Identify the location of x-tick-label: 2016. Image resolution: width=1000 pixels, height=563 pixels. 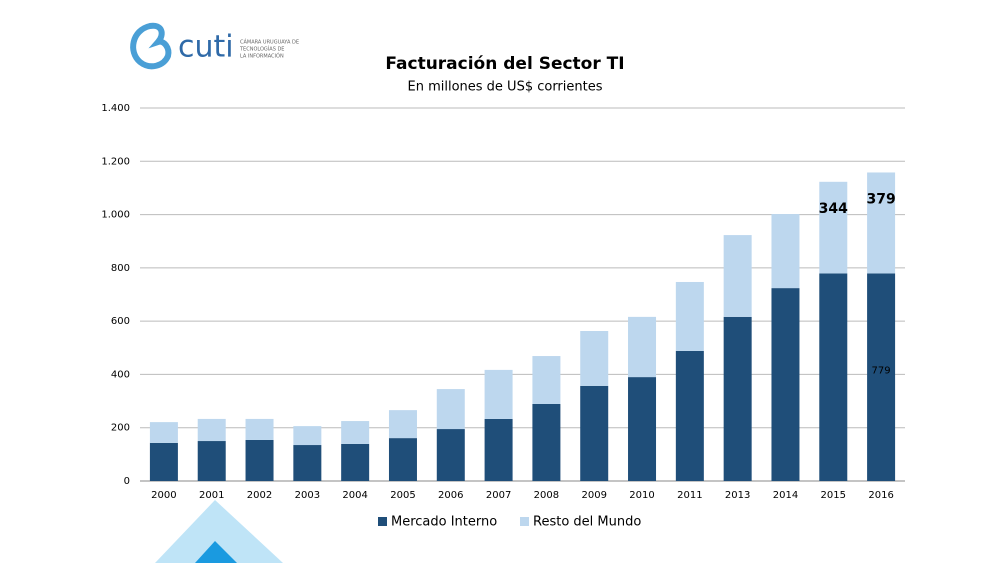
(880, 495).